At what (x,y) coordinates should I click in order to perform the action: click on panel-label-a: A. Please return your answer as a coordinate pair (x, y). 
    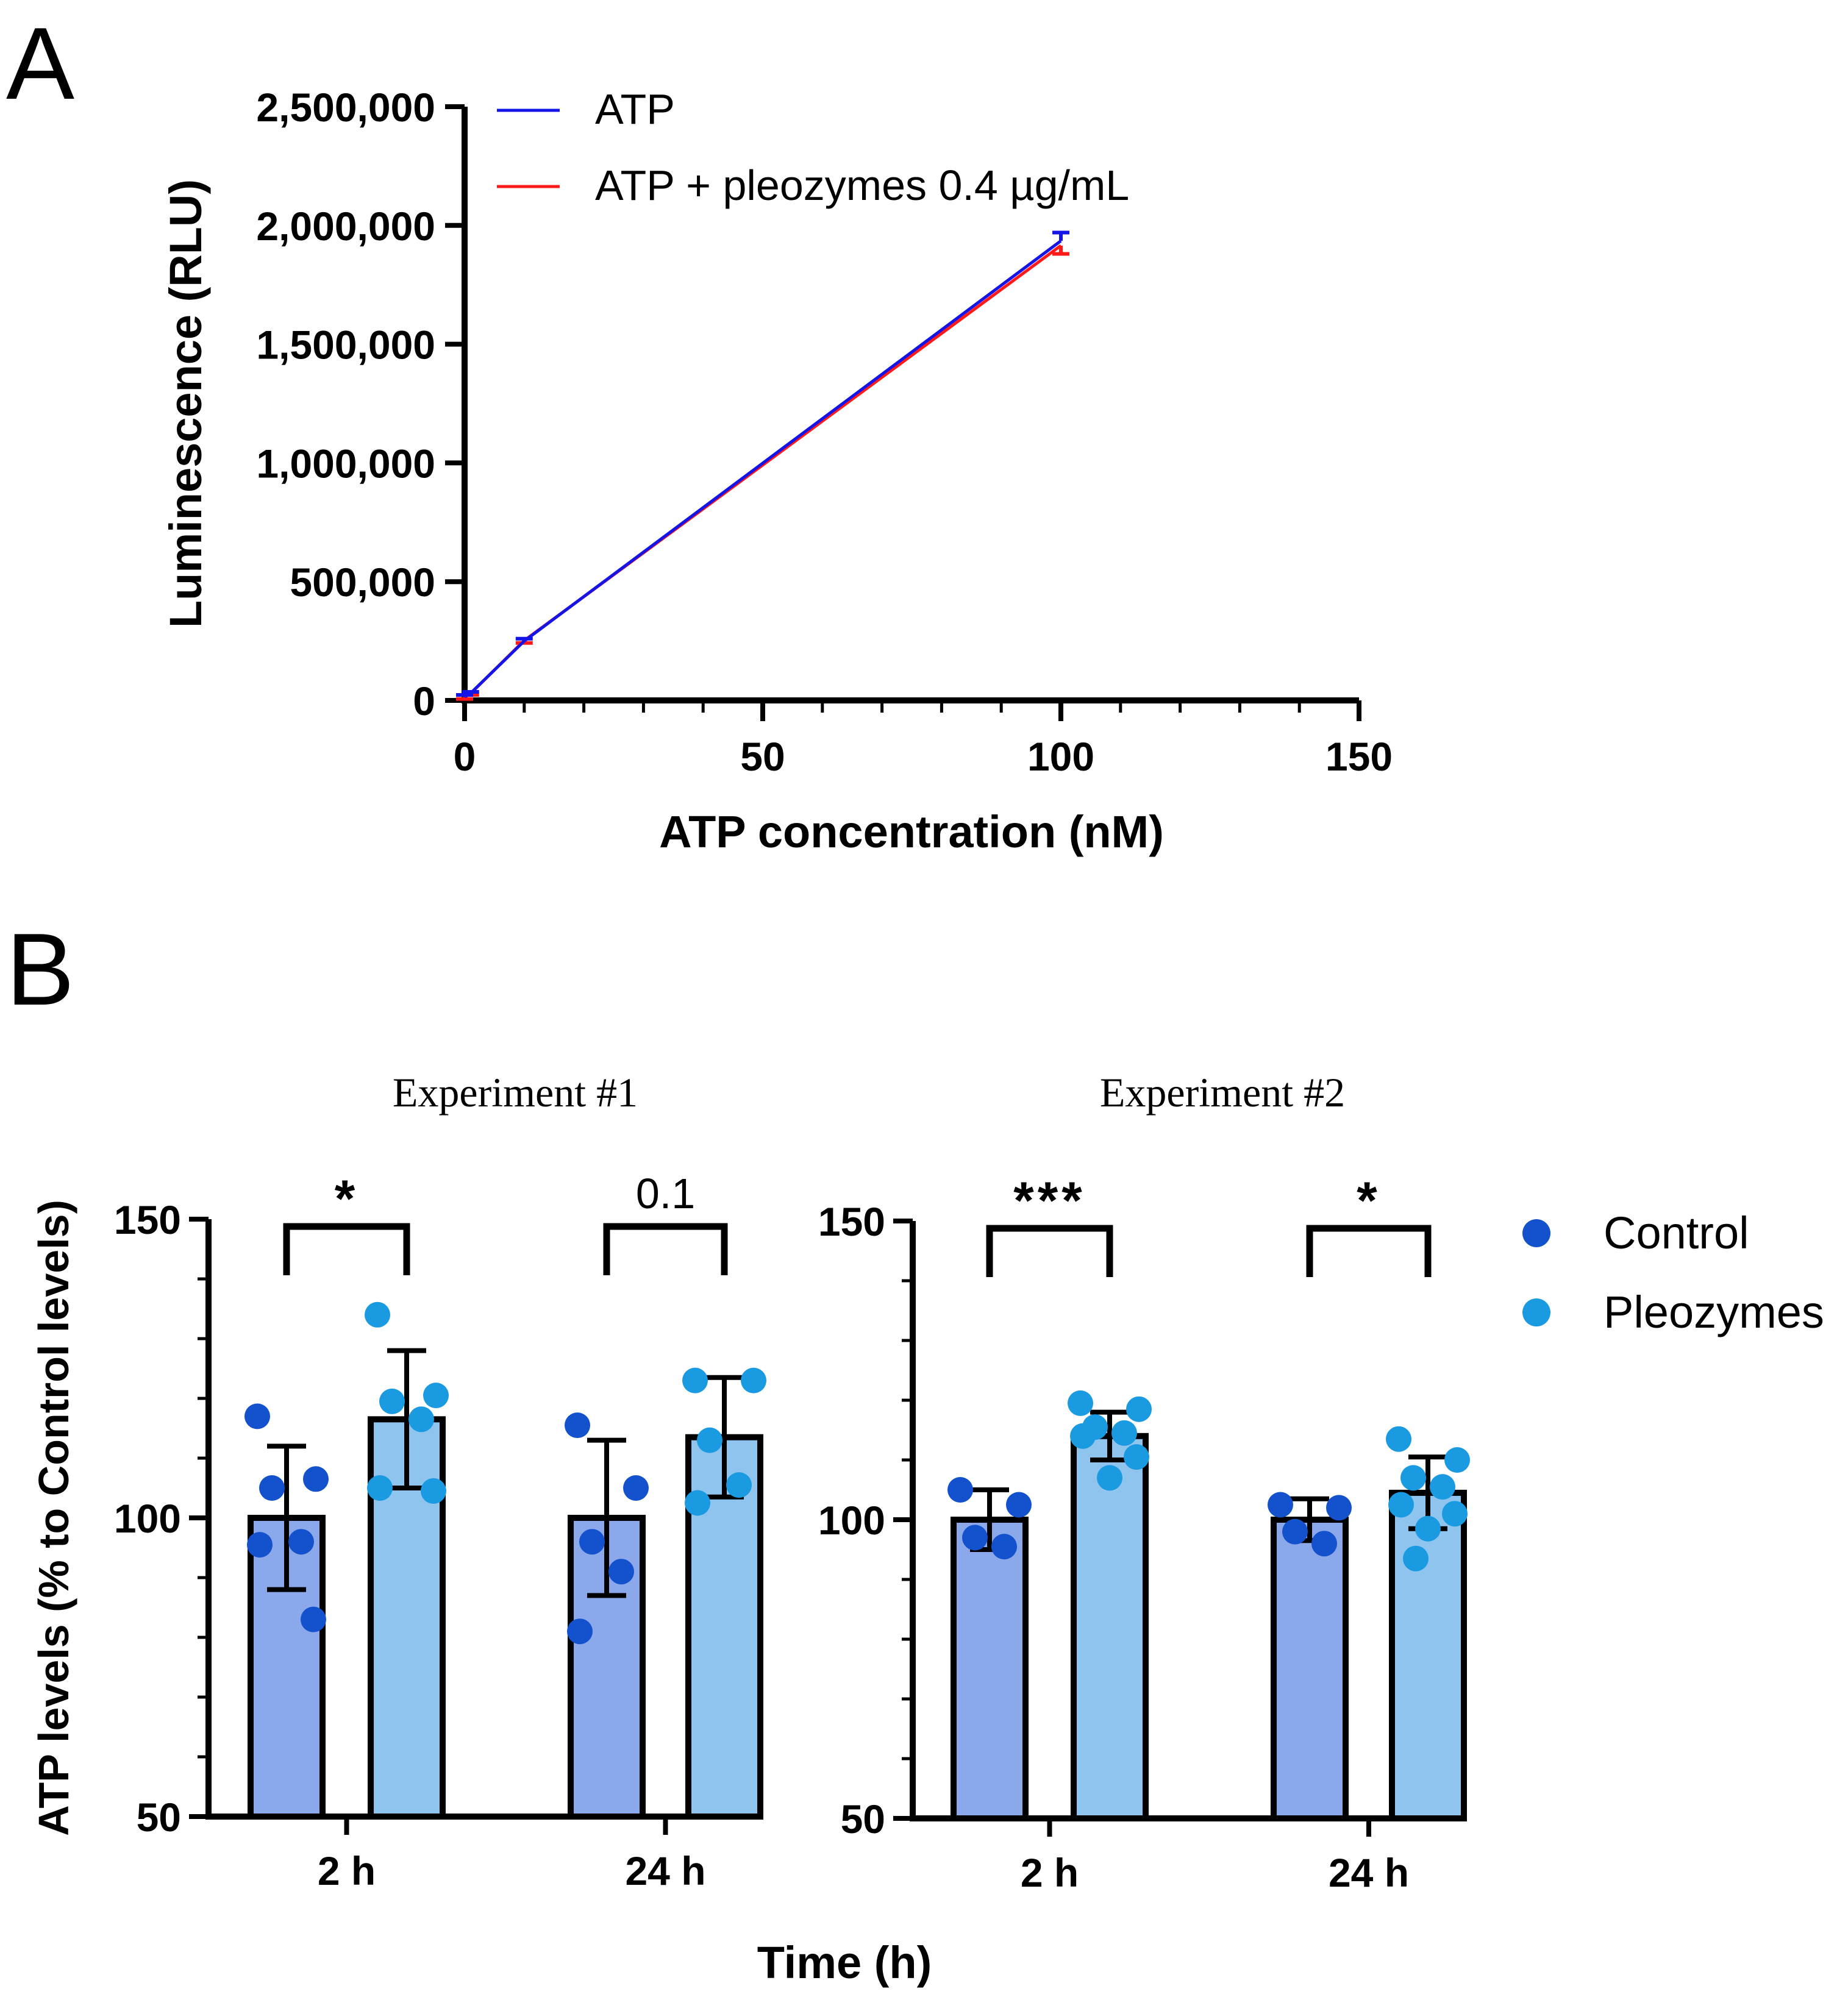
    Looking at the image, I should click on (40, 64).